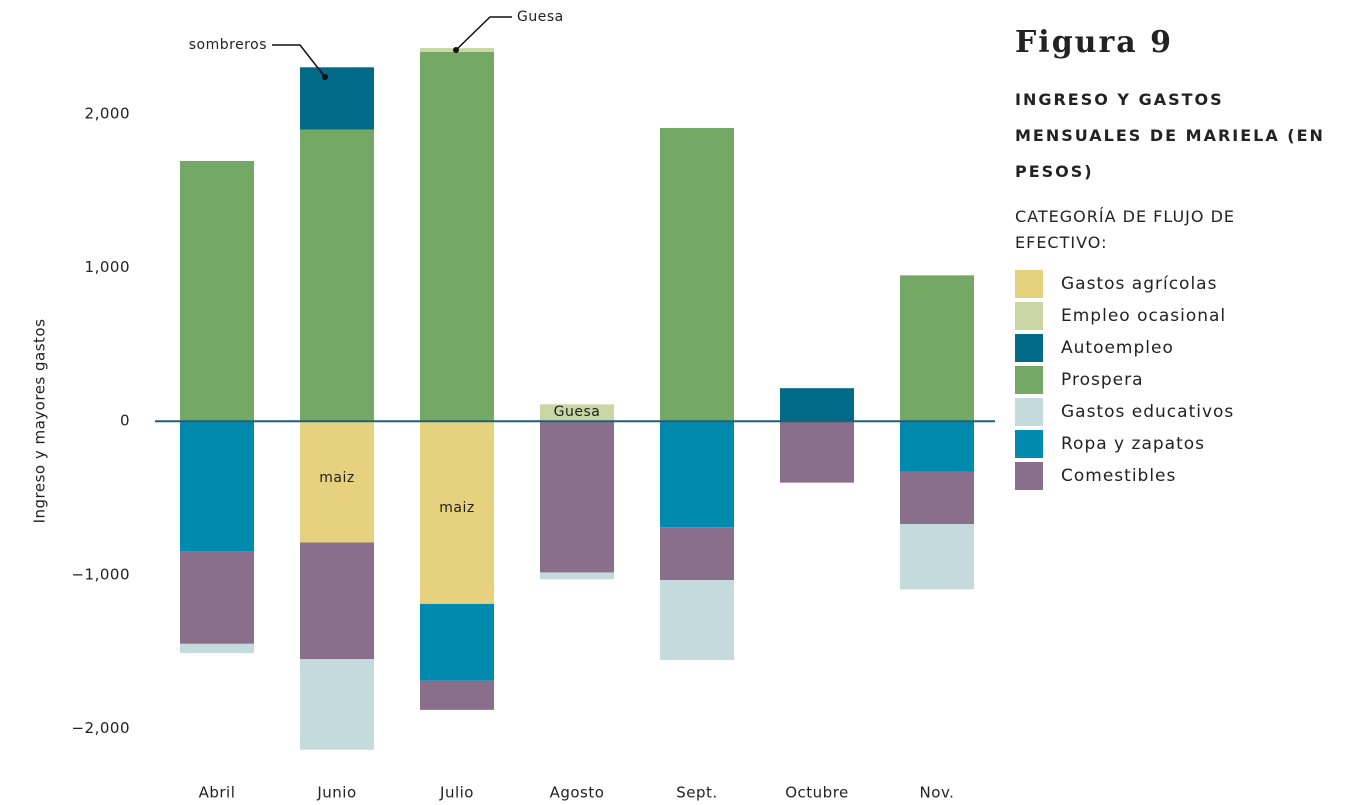  I want to click on legend-label: Gastos educativos, so click(1148, 412).